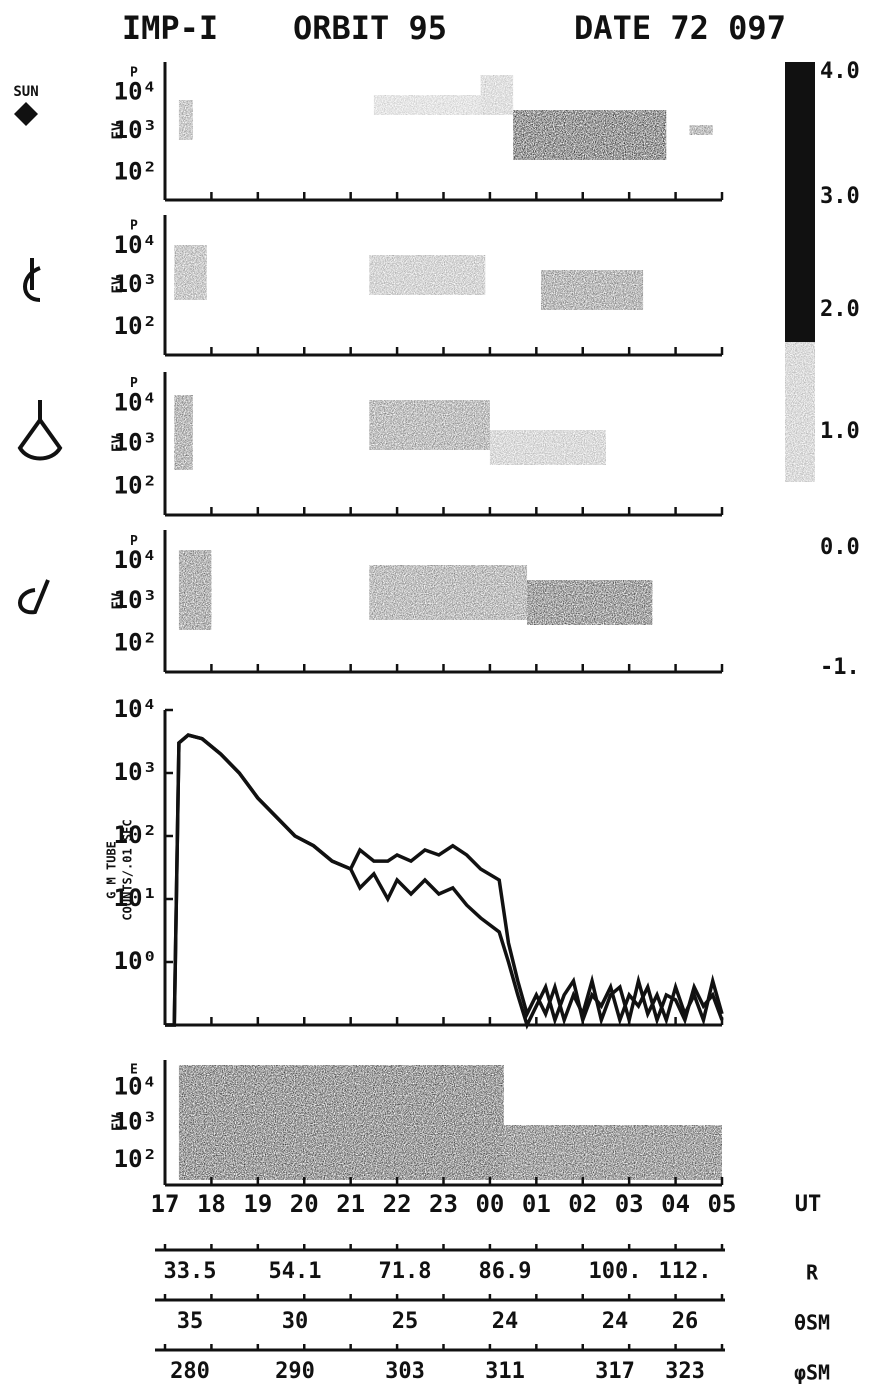 This screenshot has width=874, height=1393. Describe the element at coordinates (536, 1204) in the screenshot. I see `x-tick-label: 01` at that location.